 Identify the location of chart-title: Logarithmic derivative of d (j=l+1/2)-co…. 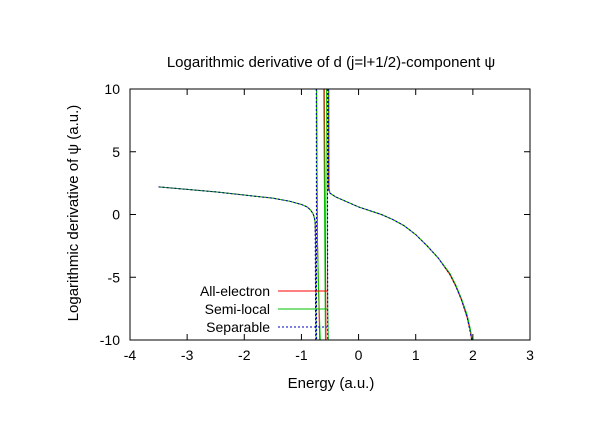
(331, 62).